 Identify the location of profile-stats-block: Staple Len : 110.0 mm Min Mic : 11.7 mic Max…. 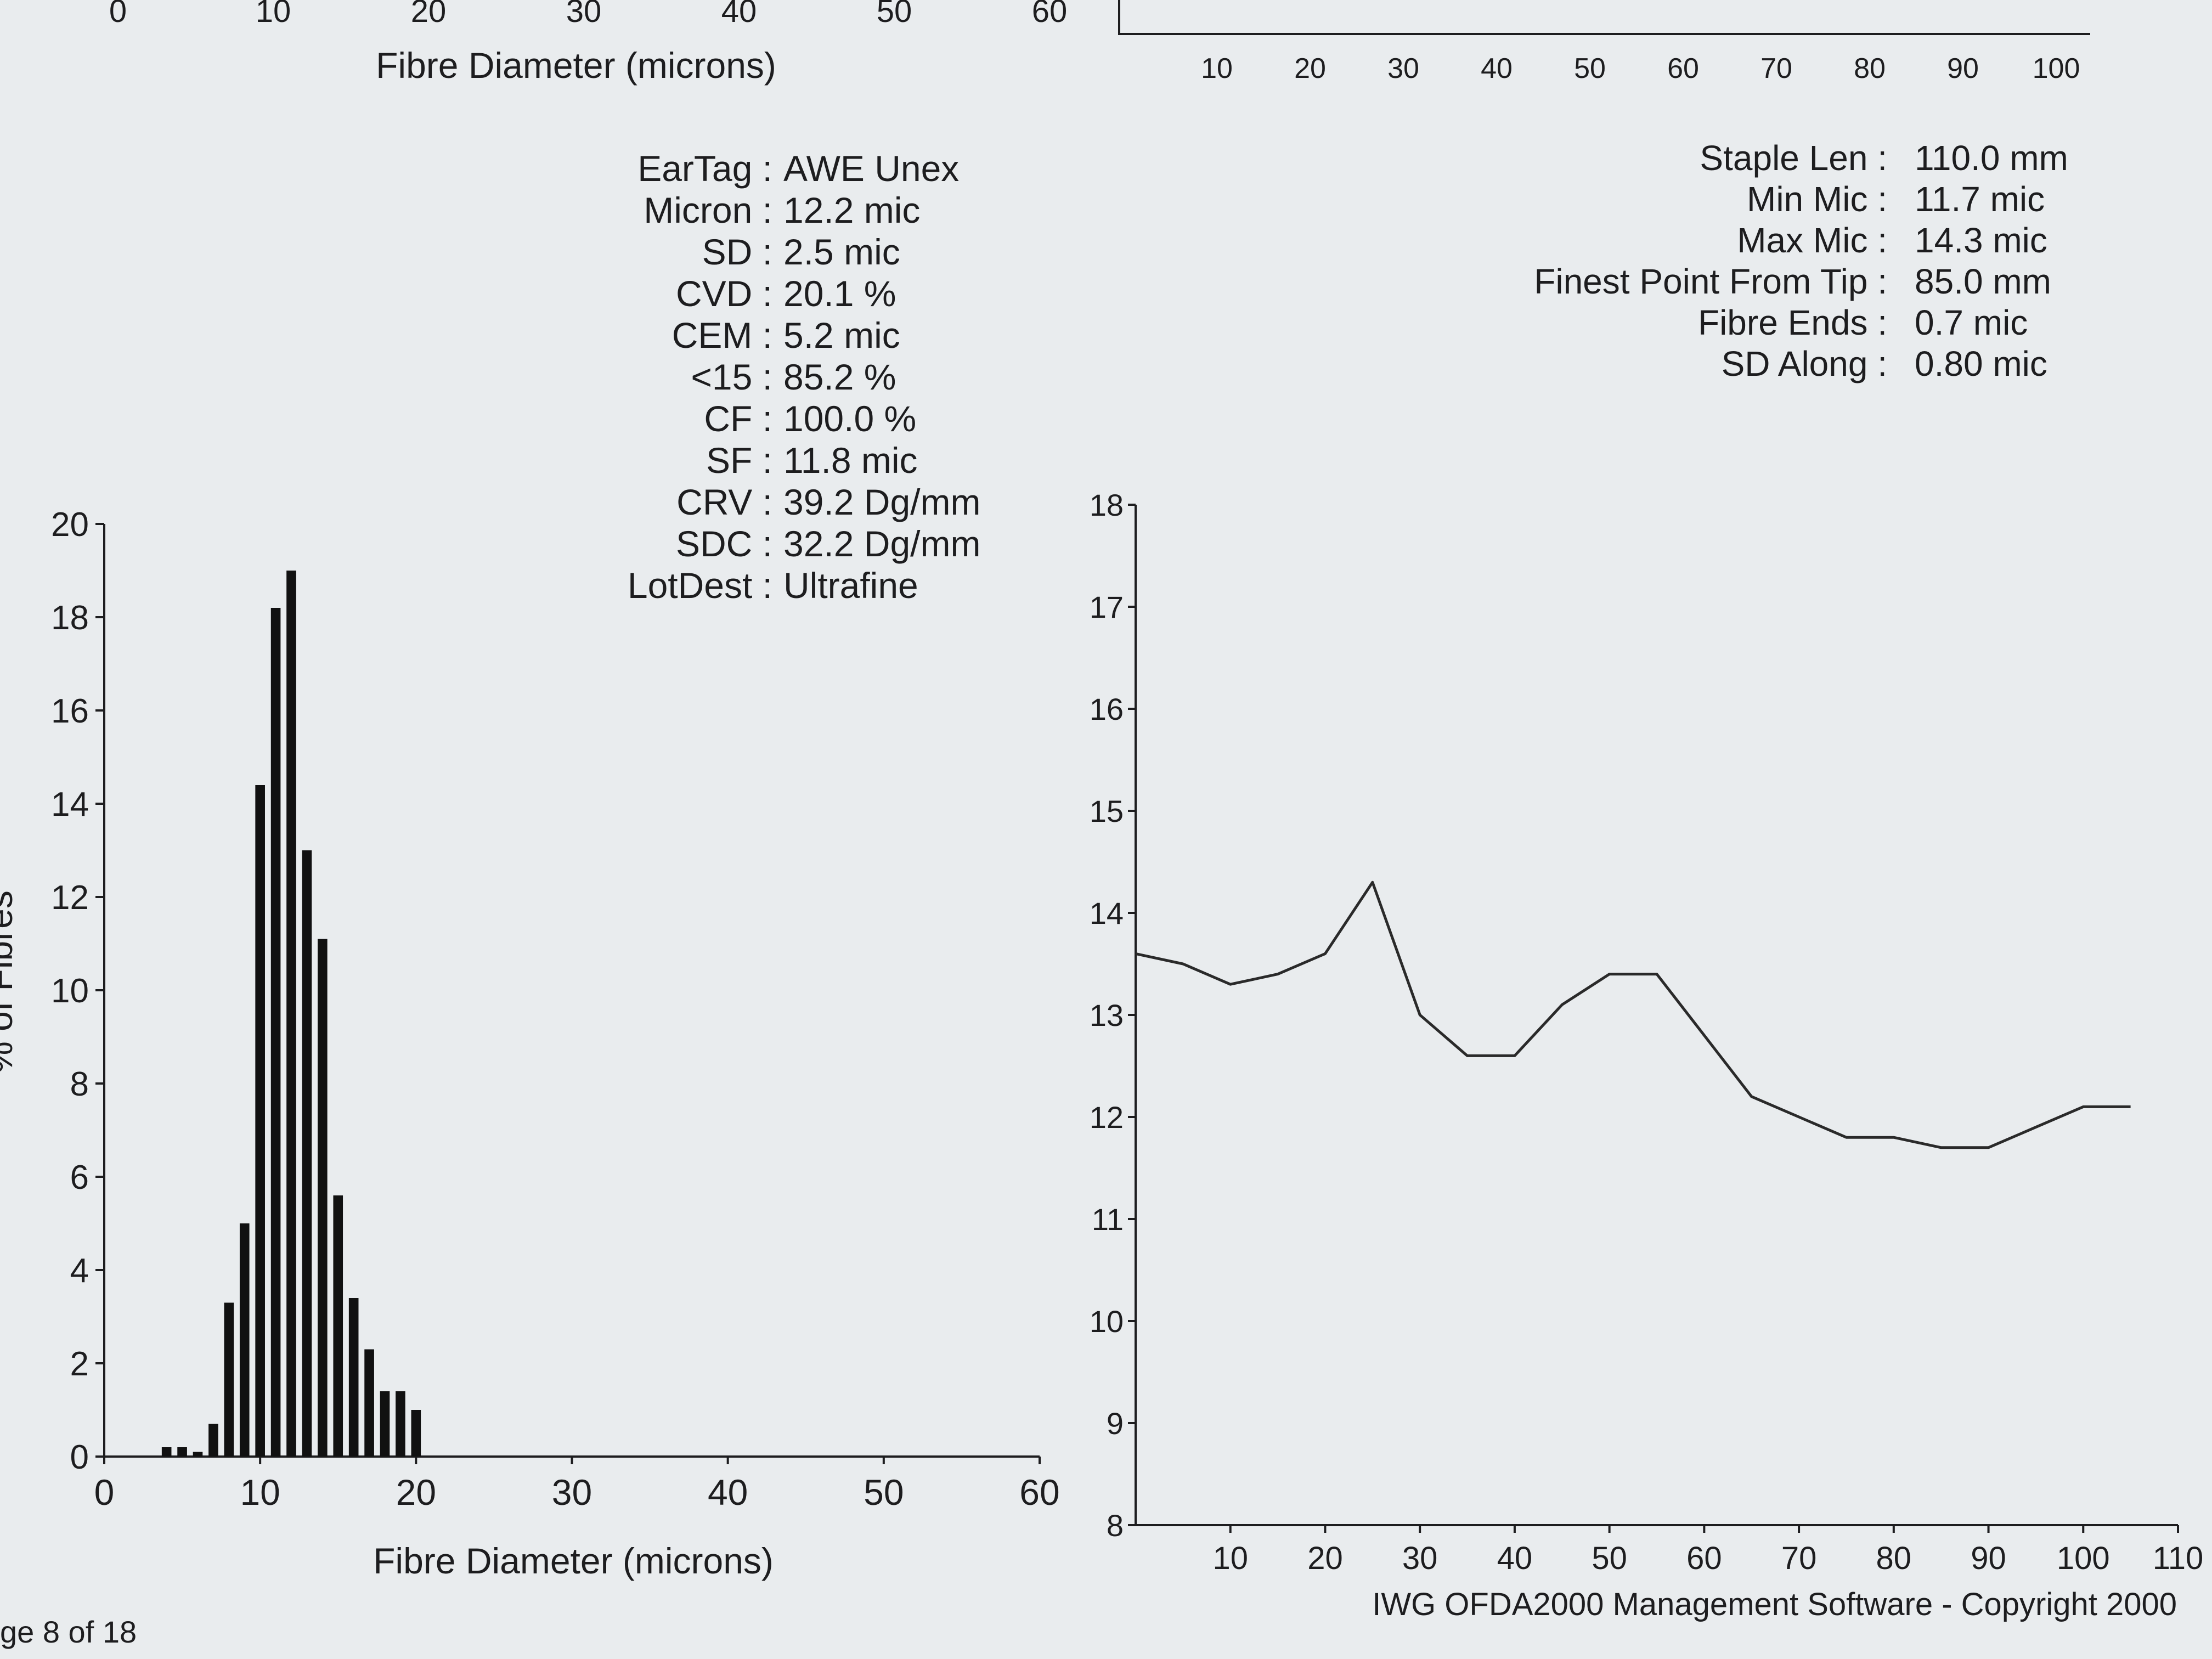
(1801, 260).